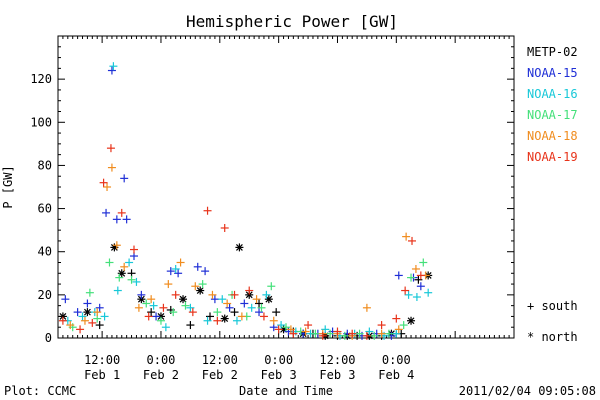 The width and height of the screenshot is (600, 400). I want to click on chart-title: Hemispheric Power [GW], so click(292, 21).